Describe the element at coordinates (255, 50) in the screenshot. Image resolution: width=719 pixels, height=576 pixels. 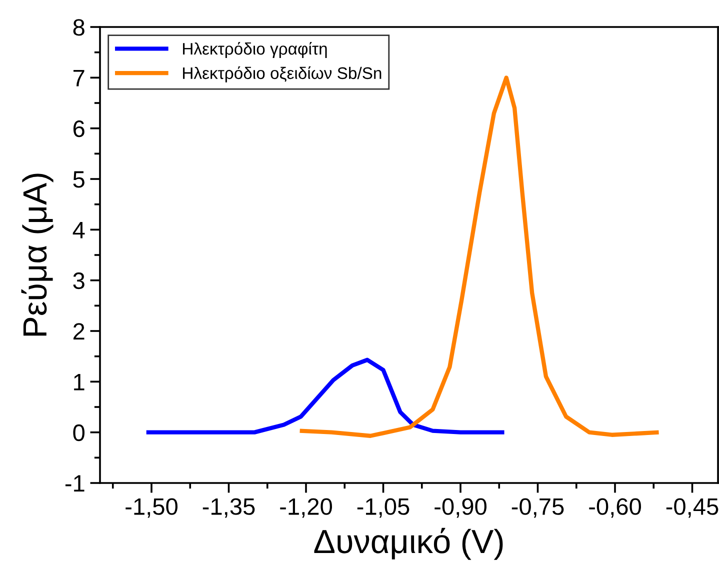
I see `legend-label: Ηλεκτρόδιο γραφίτη` at that location.